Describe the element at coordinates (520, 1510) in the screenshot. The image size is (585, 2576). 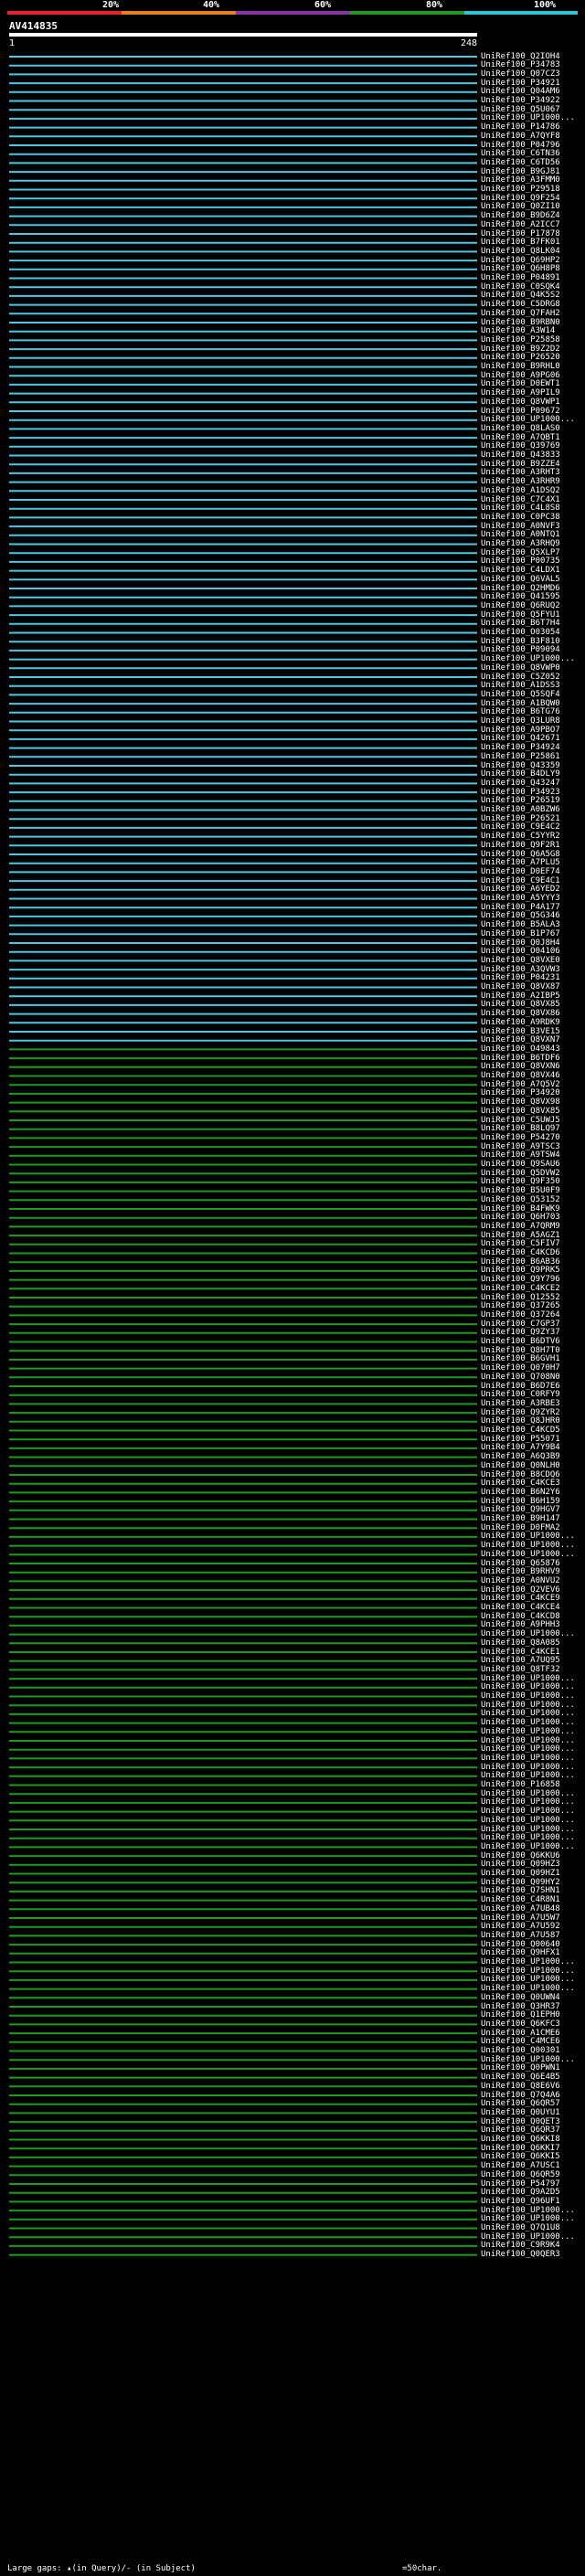
I see `hit-label: UniRef100_Q9HGV7` at that location.